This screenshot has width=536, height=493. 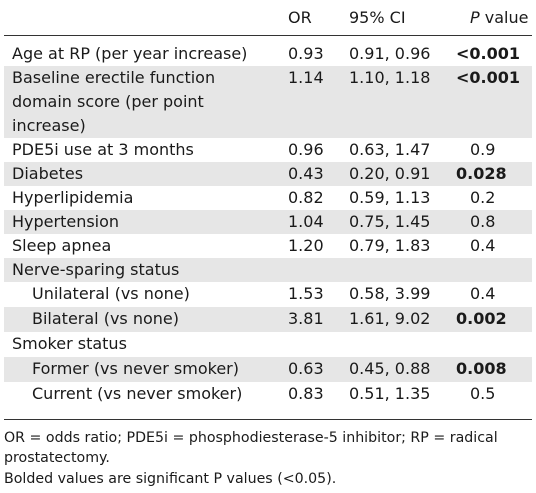 I want to click on row-ci: 0.91, 0.96, so click(x=390, y=53).